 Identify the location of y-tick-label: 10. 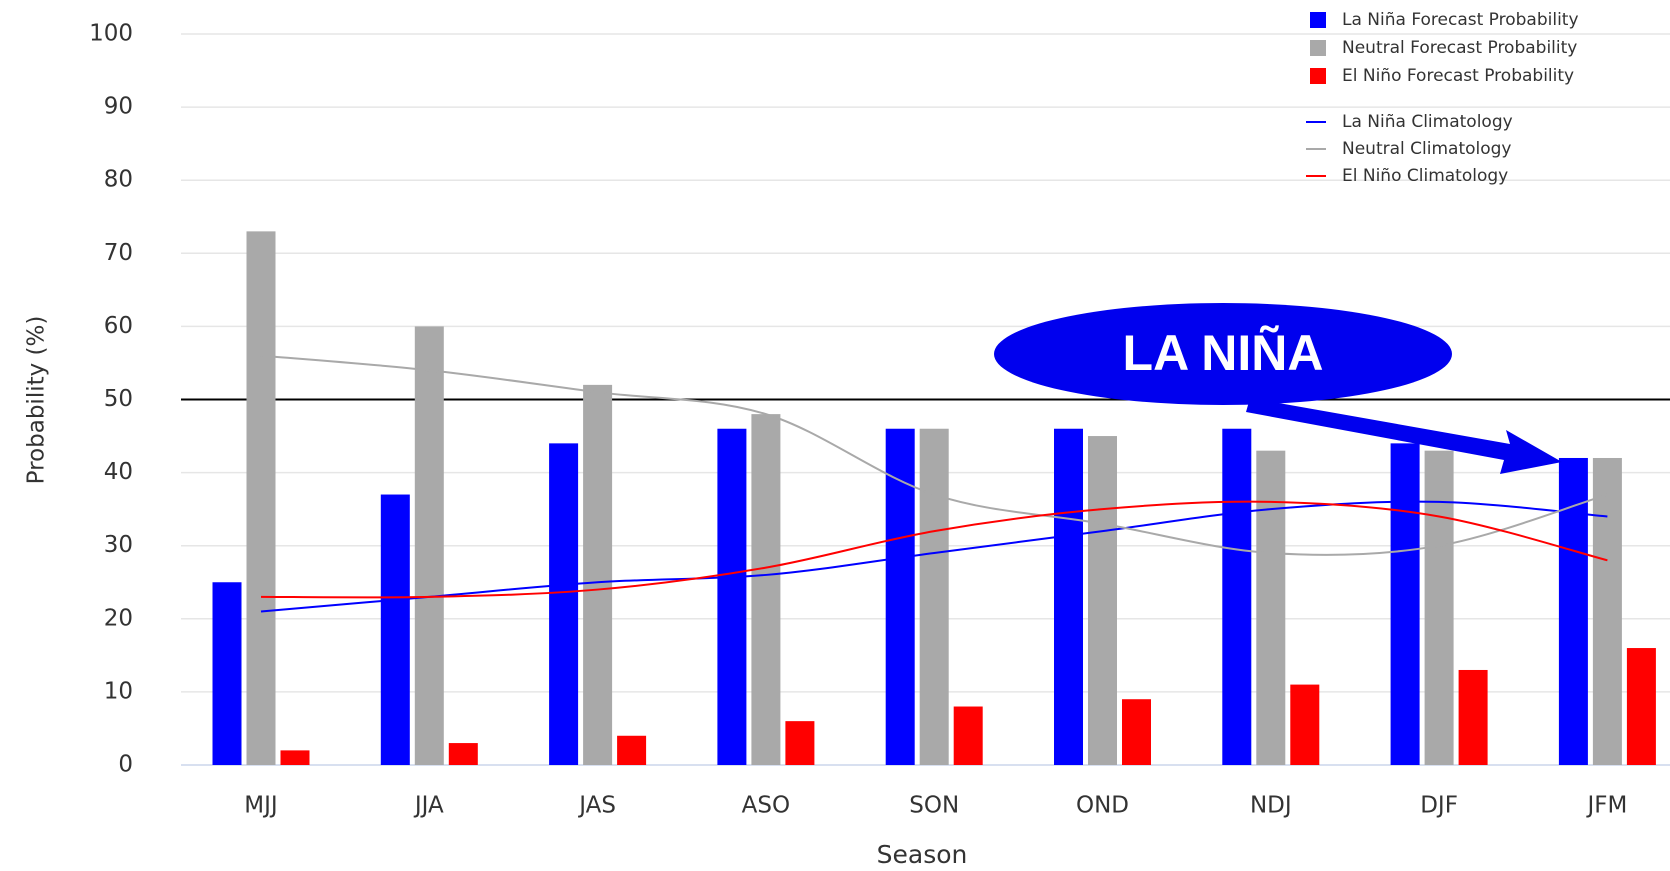
(118, 691).